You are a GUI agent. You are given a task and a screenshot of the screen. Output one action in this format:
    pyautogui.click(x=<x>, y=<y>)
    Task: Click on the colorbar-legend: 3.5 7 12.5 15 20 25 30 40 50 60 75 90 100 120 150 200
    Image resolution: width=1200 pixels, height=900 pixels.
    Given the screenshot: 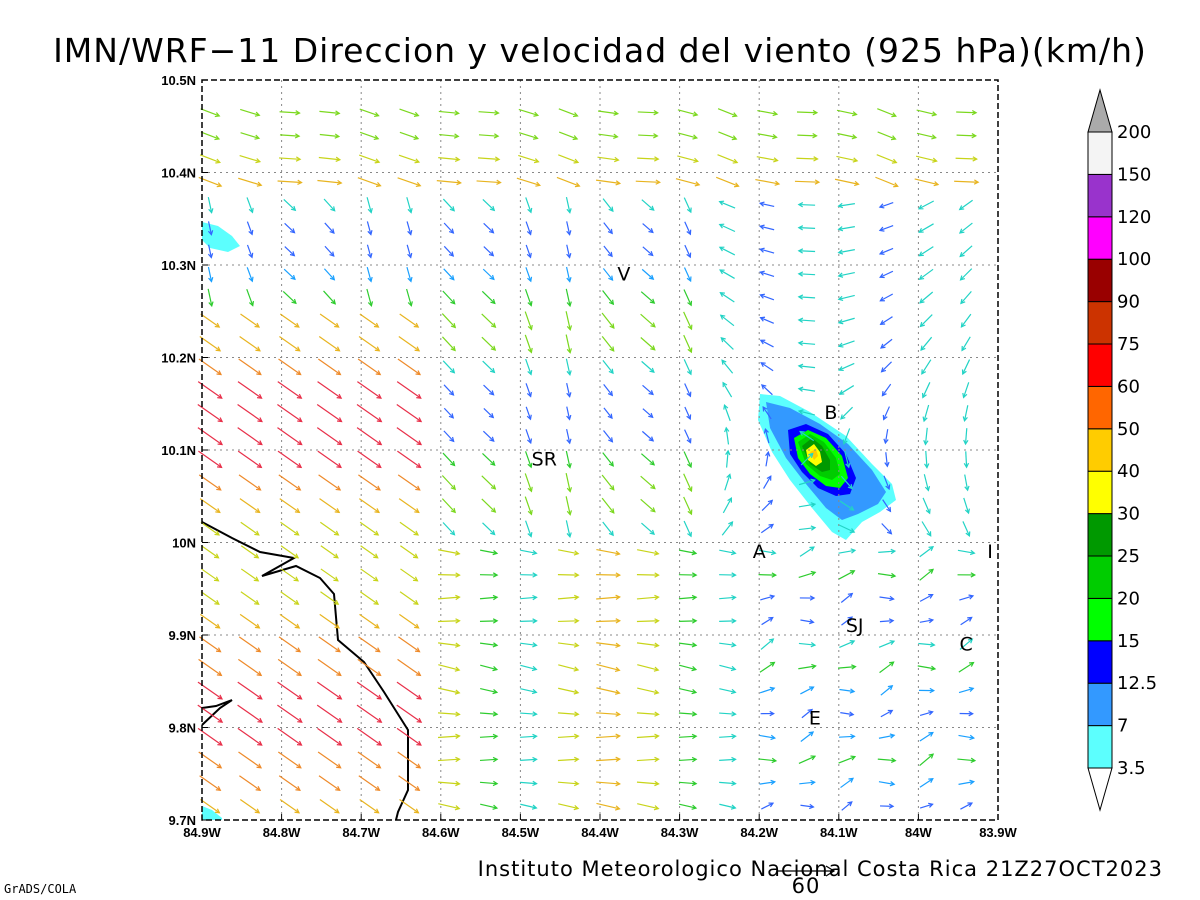 What is the action you would take?
    pyautogui.click(x=1122, y=450)
    